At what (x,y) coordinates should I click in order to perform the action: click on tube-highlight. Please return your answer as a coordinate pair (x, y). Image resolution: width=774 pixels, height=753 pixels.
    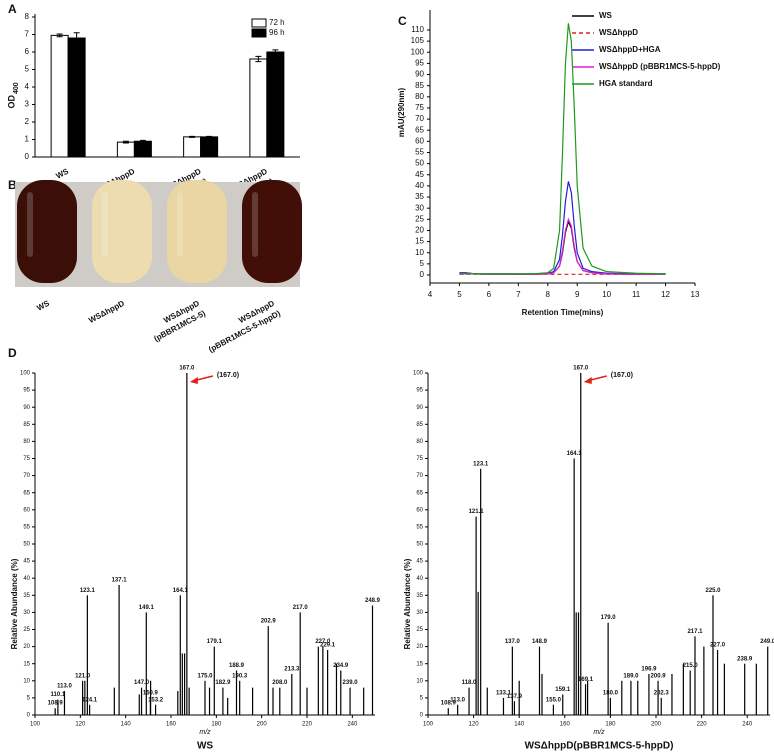
    Looking at the image, I should click on (30, 224).